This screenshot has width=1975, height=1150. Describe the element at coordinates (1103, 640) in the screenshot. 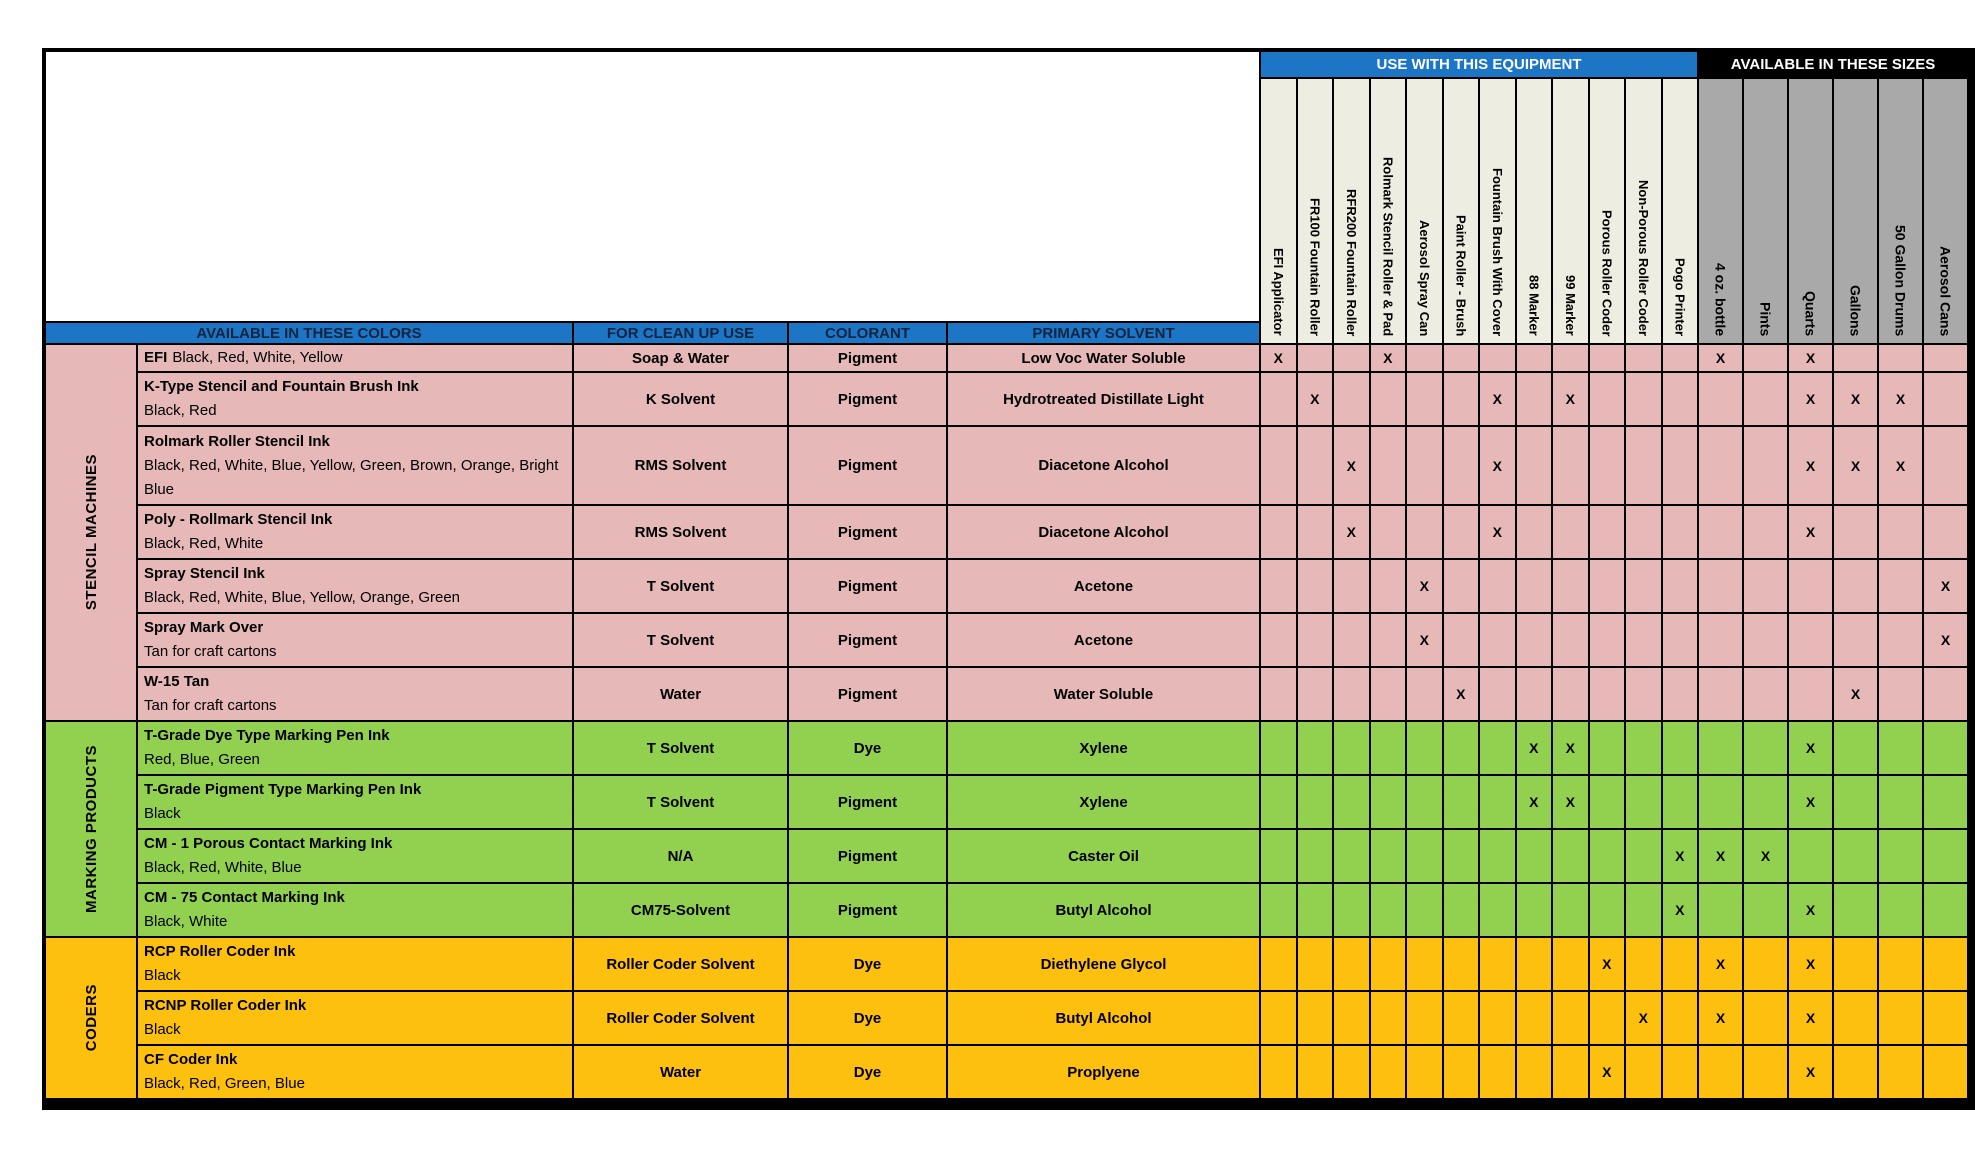

I see `solvent-cell: Acetone` at that location.